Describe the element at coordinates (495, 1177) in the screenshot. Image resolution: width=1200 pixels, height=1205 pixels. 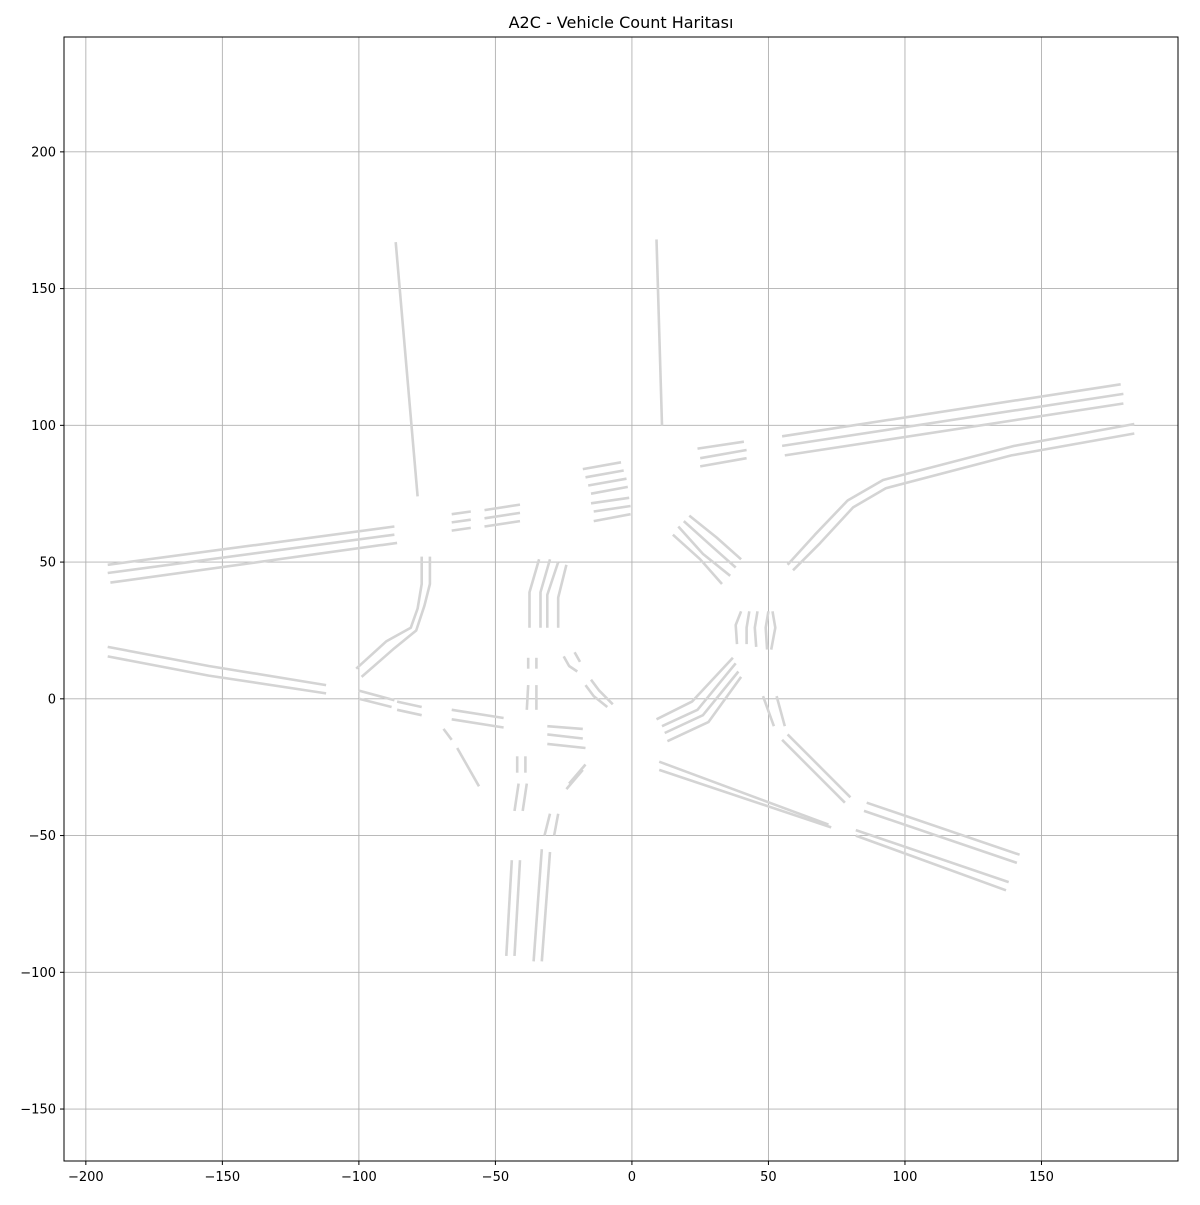
I see `x-tick-label: −50` at that location.